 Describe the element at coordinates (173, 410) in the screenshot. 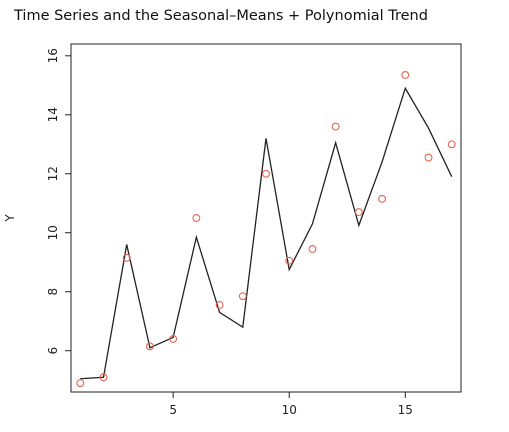

I see `x-tick-label: 5` at that location.